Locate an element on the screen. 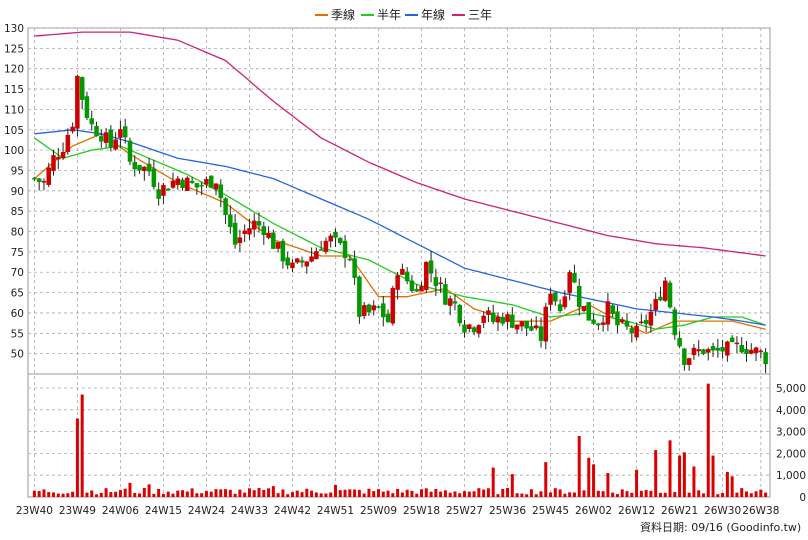  price-tick-label: 95 is located at coordinates (17, 171).